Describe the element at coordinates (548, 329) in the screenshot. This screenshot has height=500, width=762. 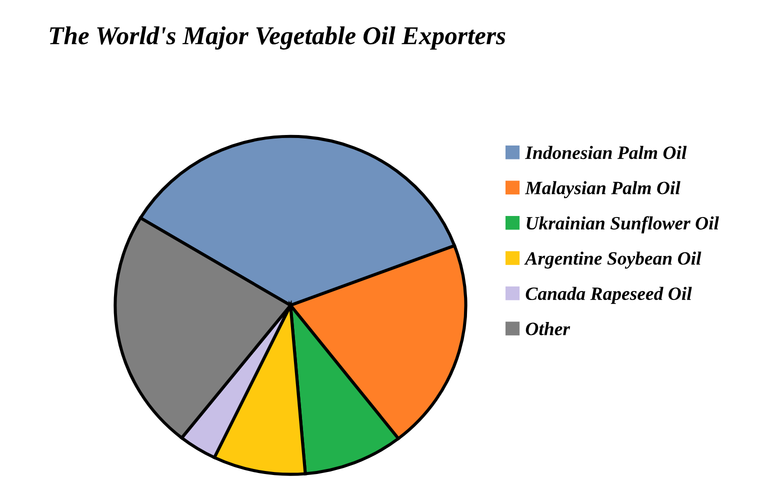
I see `legend-label: Other` at that location.